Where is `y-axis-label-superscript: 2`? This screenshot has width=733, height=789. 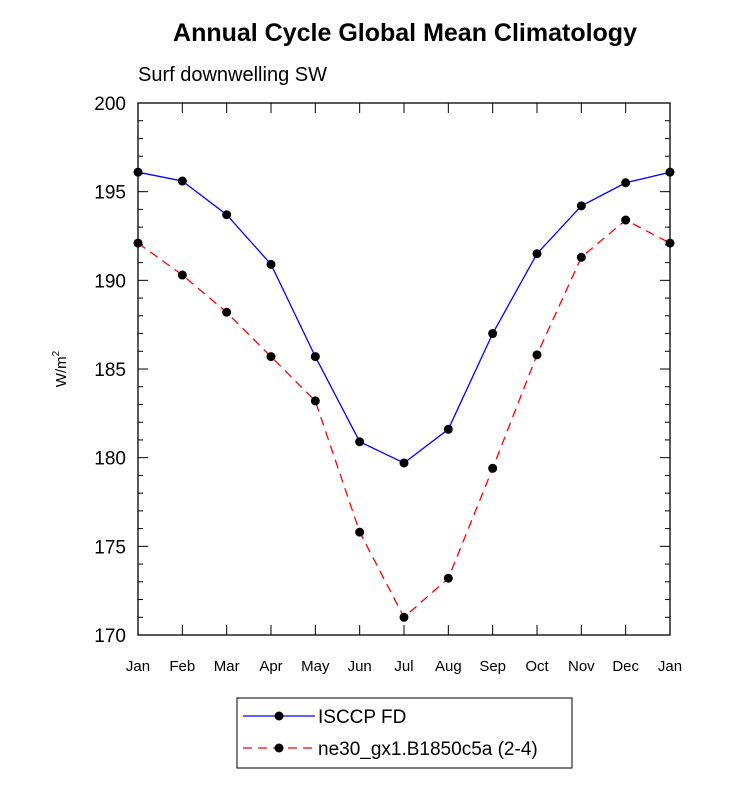
y-axis-label-superscript: 2 is located at coordinates (56, 353).